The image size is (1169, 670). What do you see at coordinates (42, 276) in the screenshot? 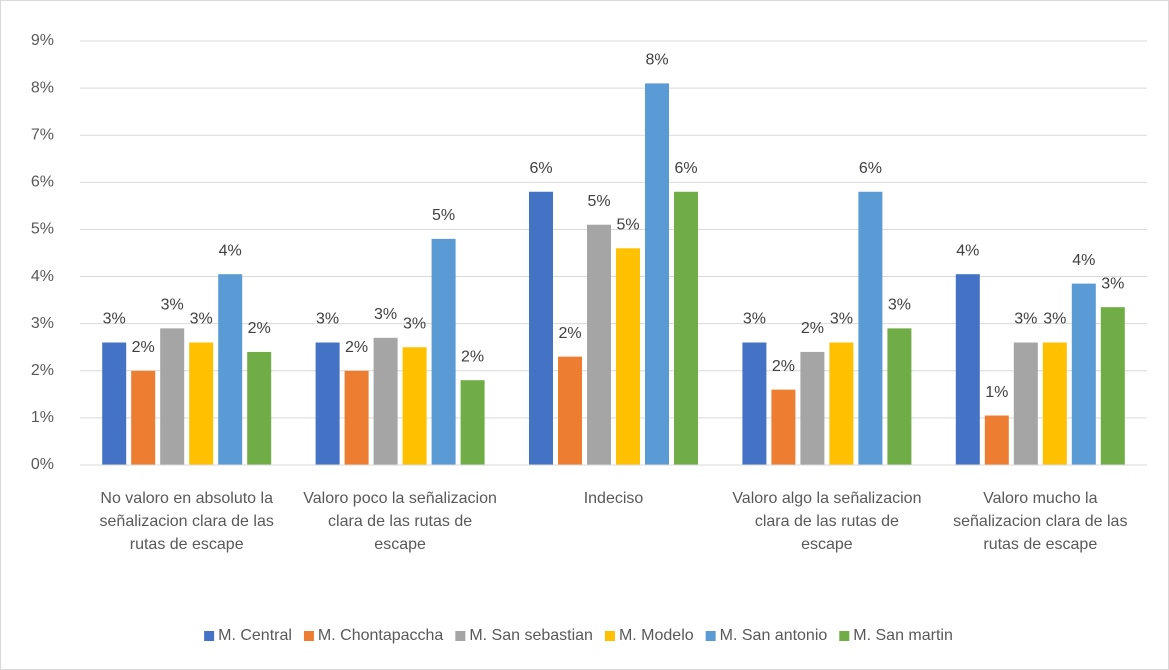
I see `y-tick-label: 4%` at bounding box center [42, 276].